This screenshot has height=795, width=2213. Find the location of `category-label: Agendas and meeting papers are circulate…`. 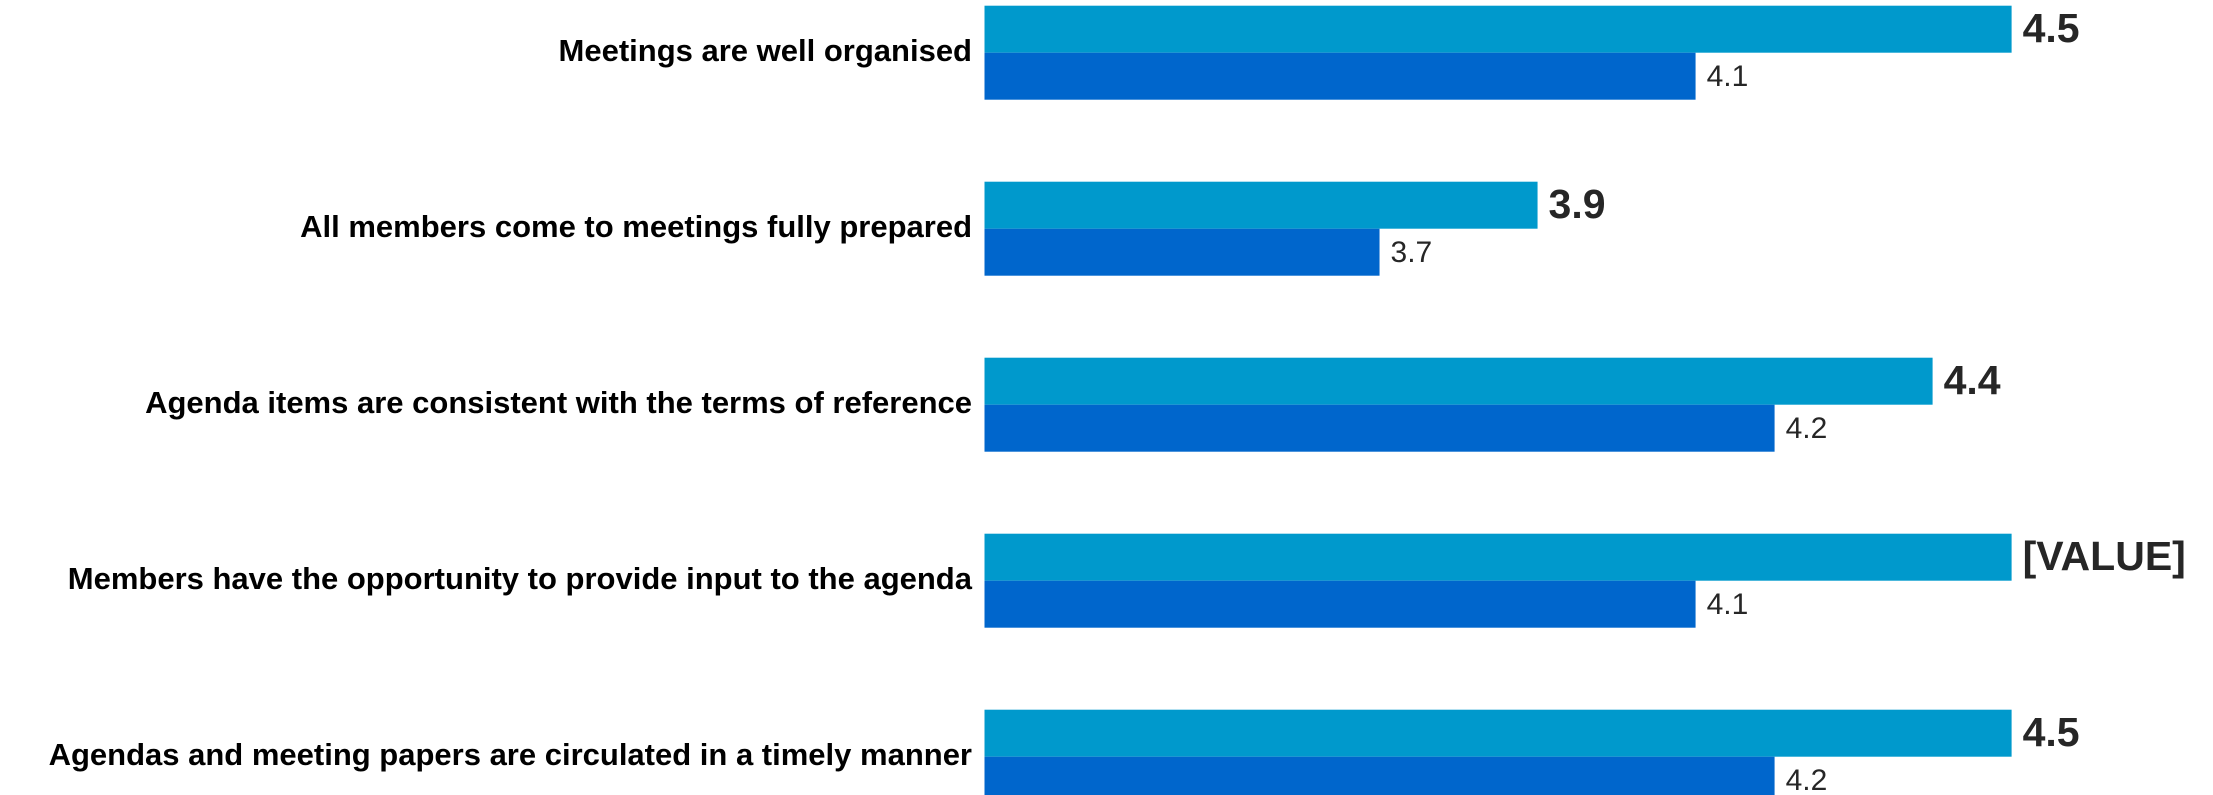

category-label: Agendas and meeting papers are circulate… is located at coordinates (510, 754).